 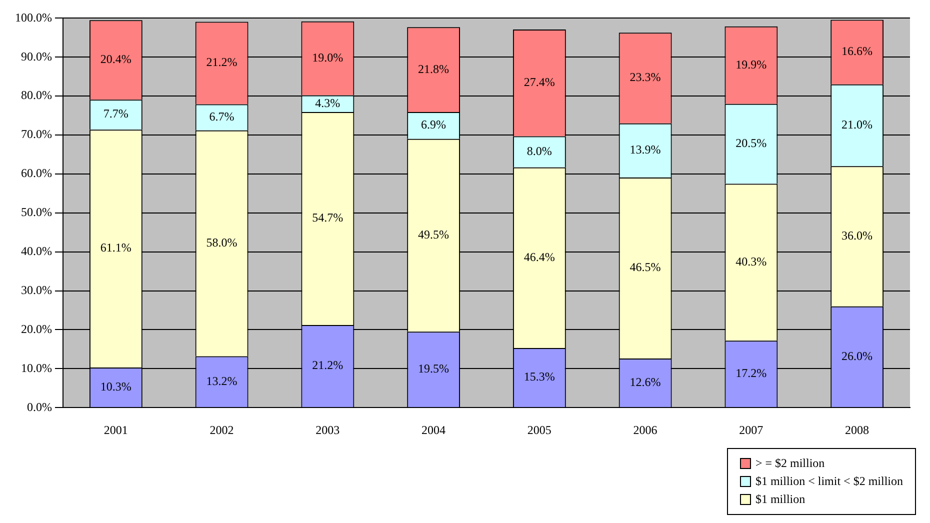 What do you see at coordinates (116, 59) in the screenshot?
I see `data-label: 20.4%` at bounding box center [116, 59].